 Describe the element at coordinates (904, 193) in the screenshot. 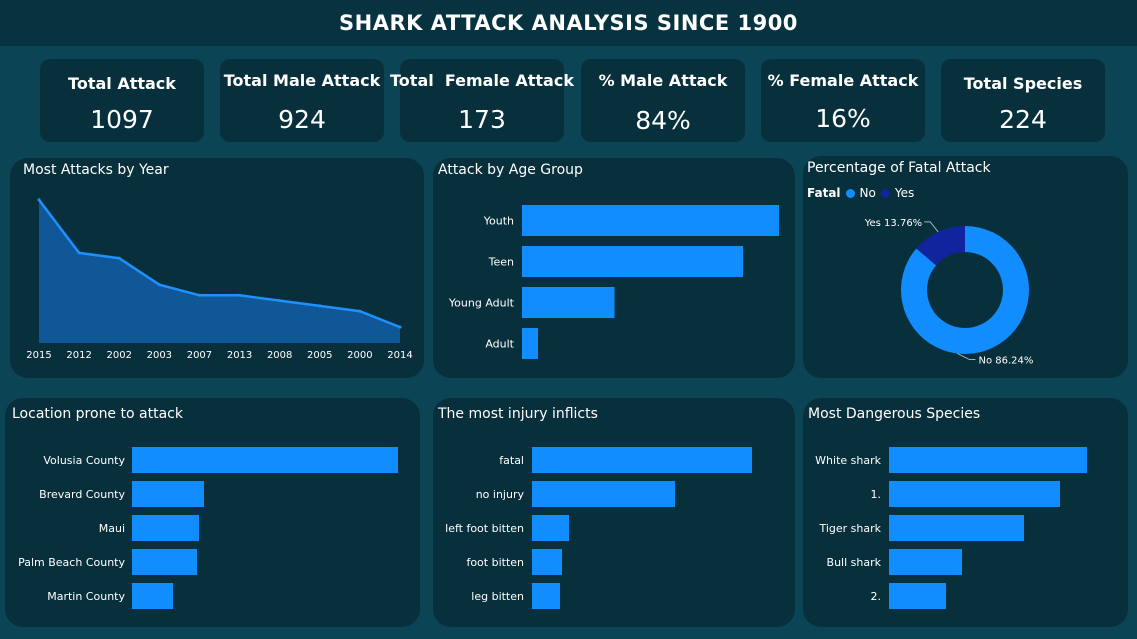

I see `legend-yes-label: Yes` at that location.